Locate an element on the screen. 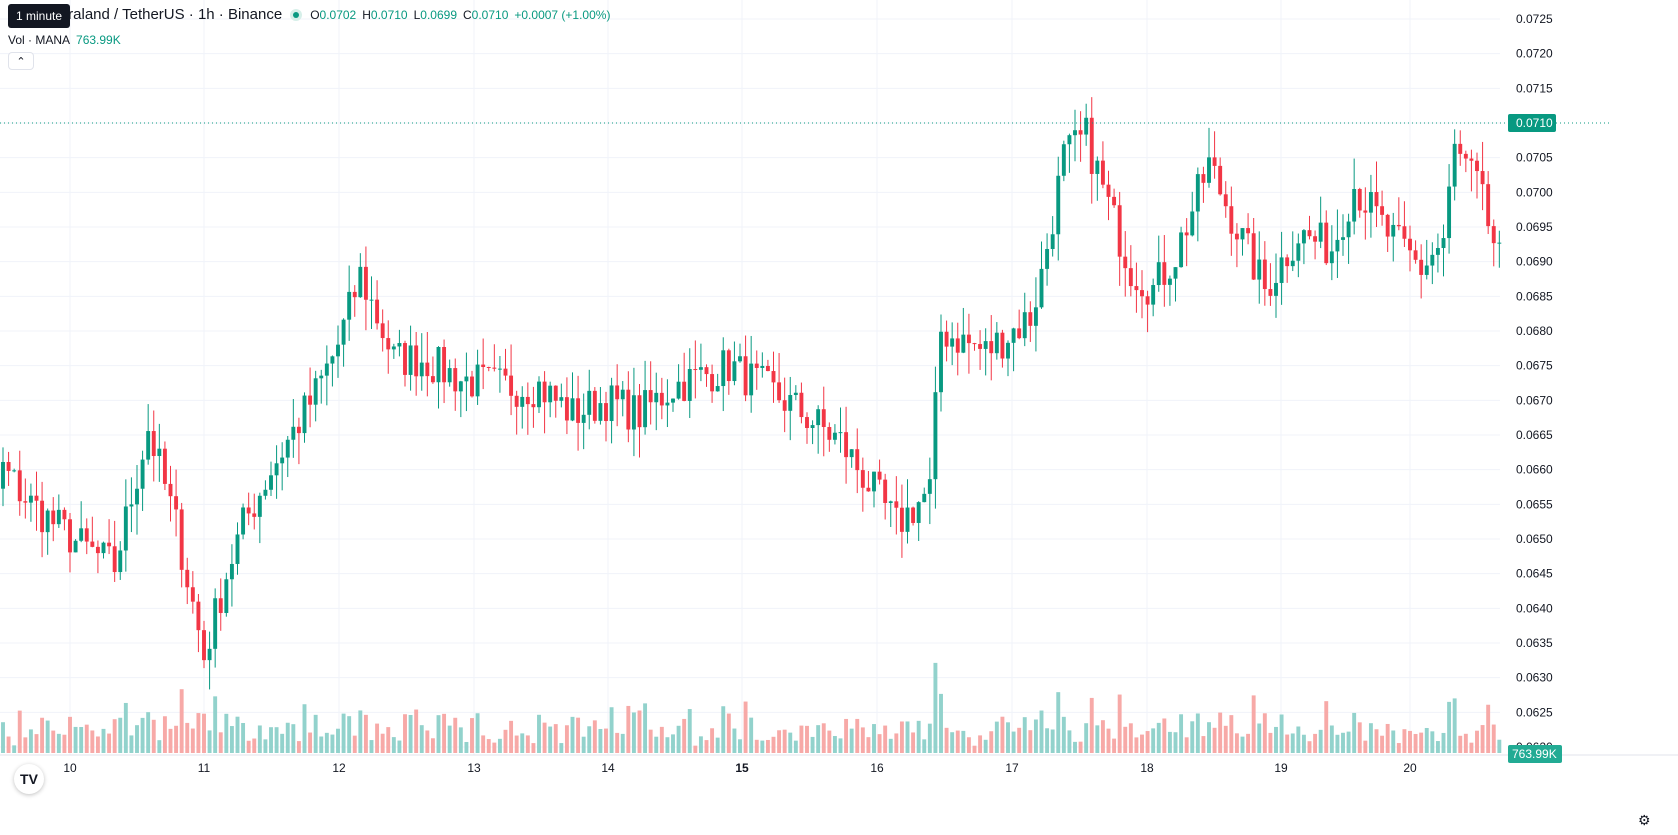 The image size is (1678, 835). tradingview-logo-icon: TV is located at coordinates (29, 779).